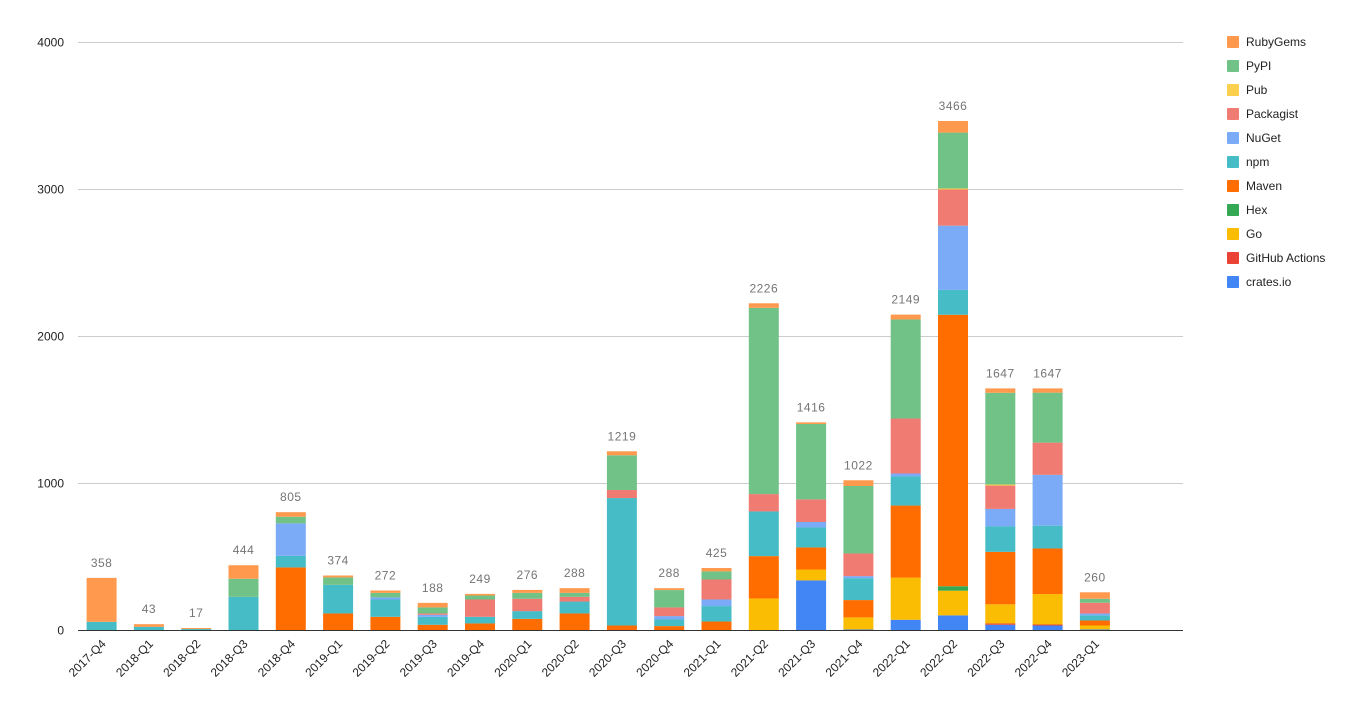 This screenshot has height=716, width=1363. Describe the element at coordinates (60, 631) in the screenshot. I see `y-tick-label: 0` at that location.